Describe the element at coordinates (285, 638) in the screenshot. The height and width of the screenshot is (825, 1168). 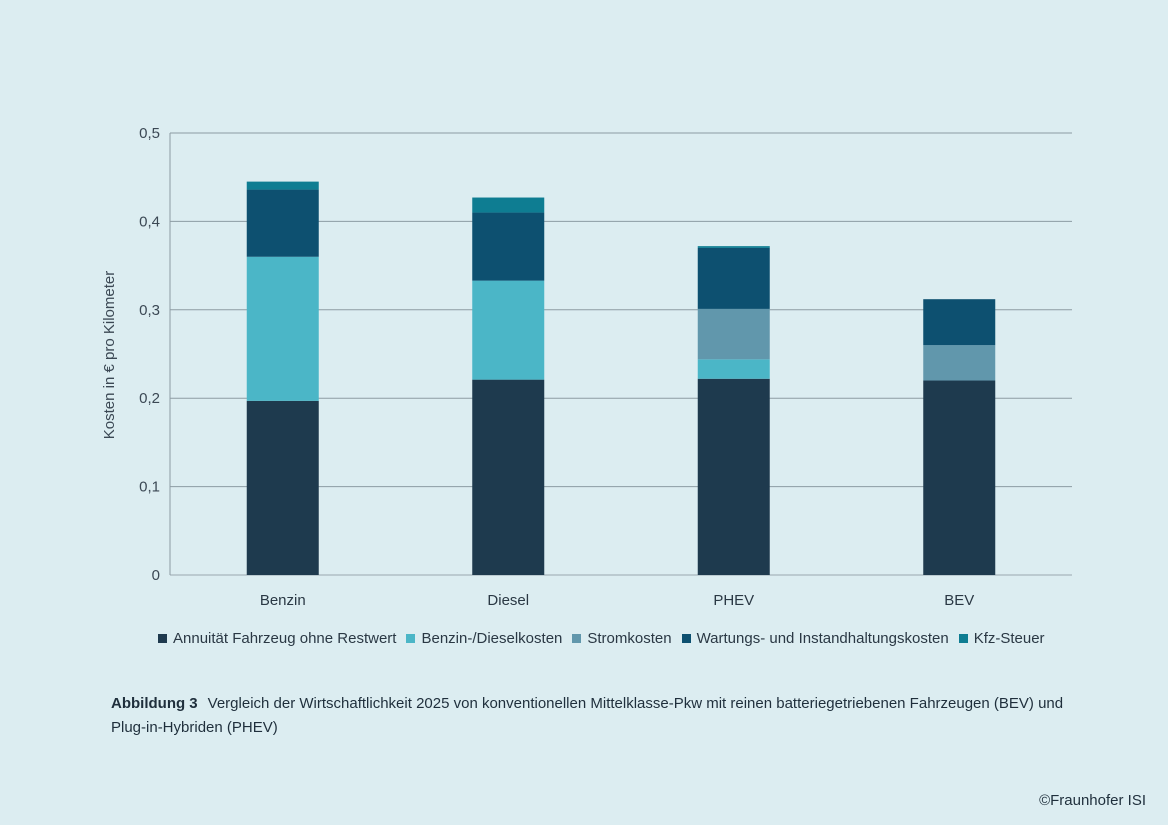
I see `legend-label: Annuität Fahrzeug ohne Restwert` at that location.